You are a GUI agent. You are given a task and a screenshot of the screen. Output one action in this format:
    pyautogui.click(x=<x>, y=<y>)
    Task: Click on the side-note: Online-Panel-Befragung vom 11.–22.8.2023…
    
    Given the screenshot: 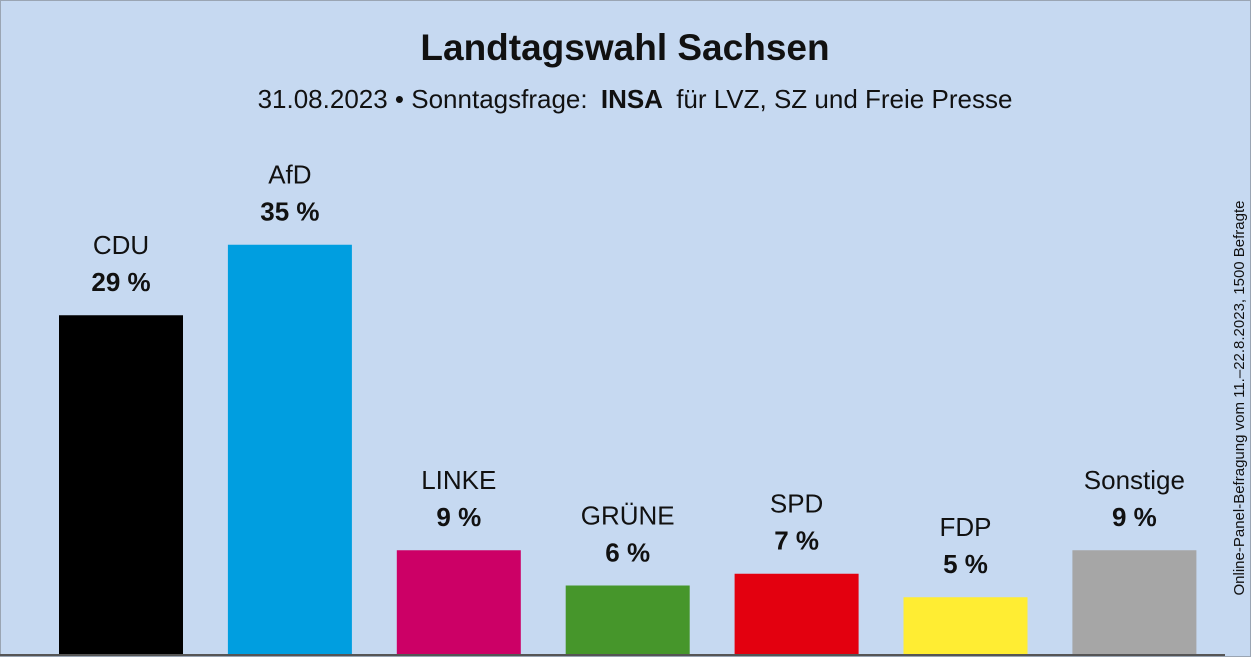 What is the action you would take?
    pyautogui.click(x=1239, y=398)
    